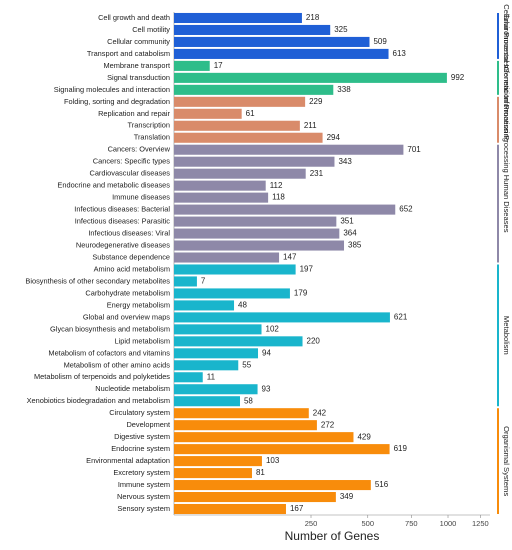 The width and height of the screenshot is (512, 550). I want to click on x-axis-label: Number of Genes, so click(332, 536).